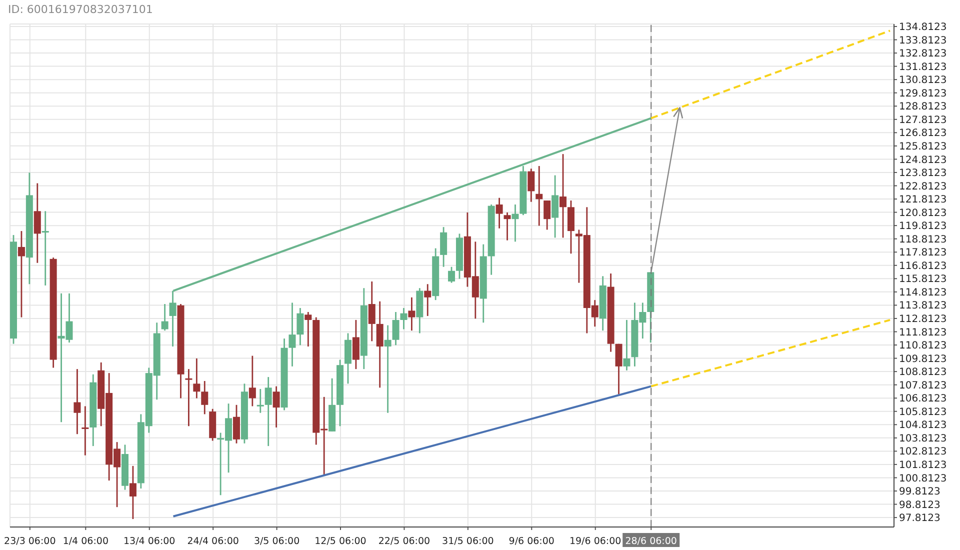  What do you see at coordinates (923, 399) in the screenshot?
I see `y-tick-label: 106.8123` at bounding box center [923, 399].